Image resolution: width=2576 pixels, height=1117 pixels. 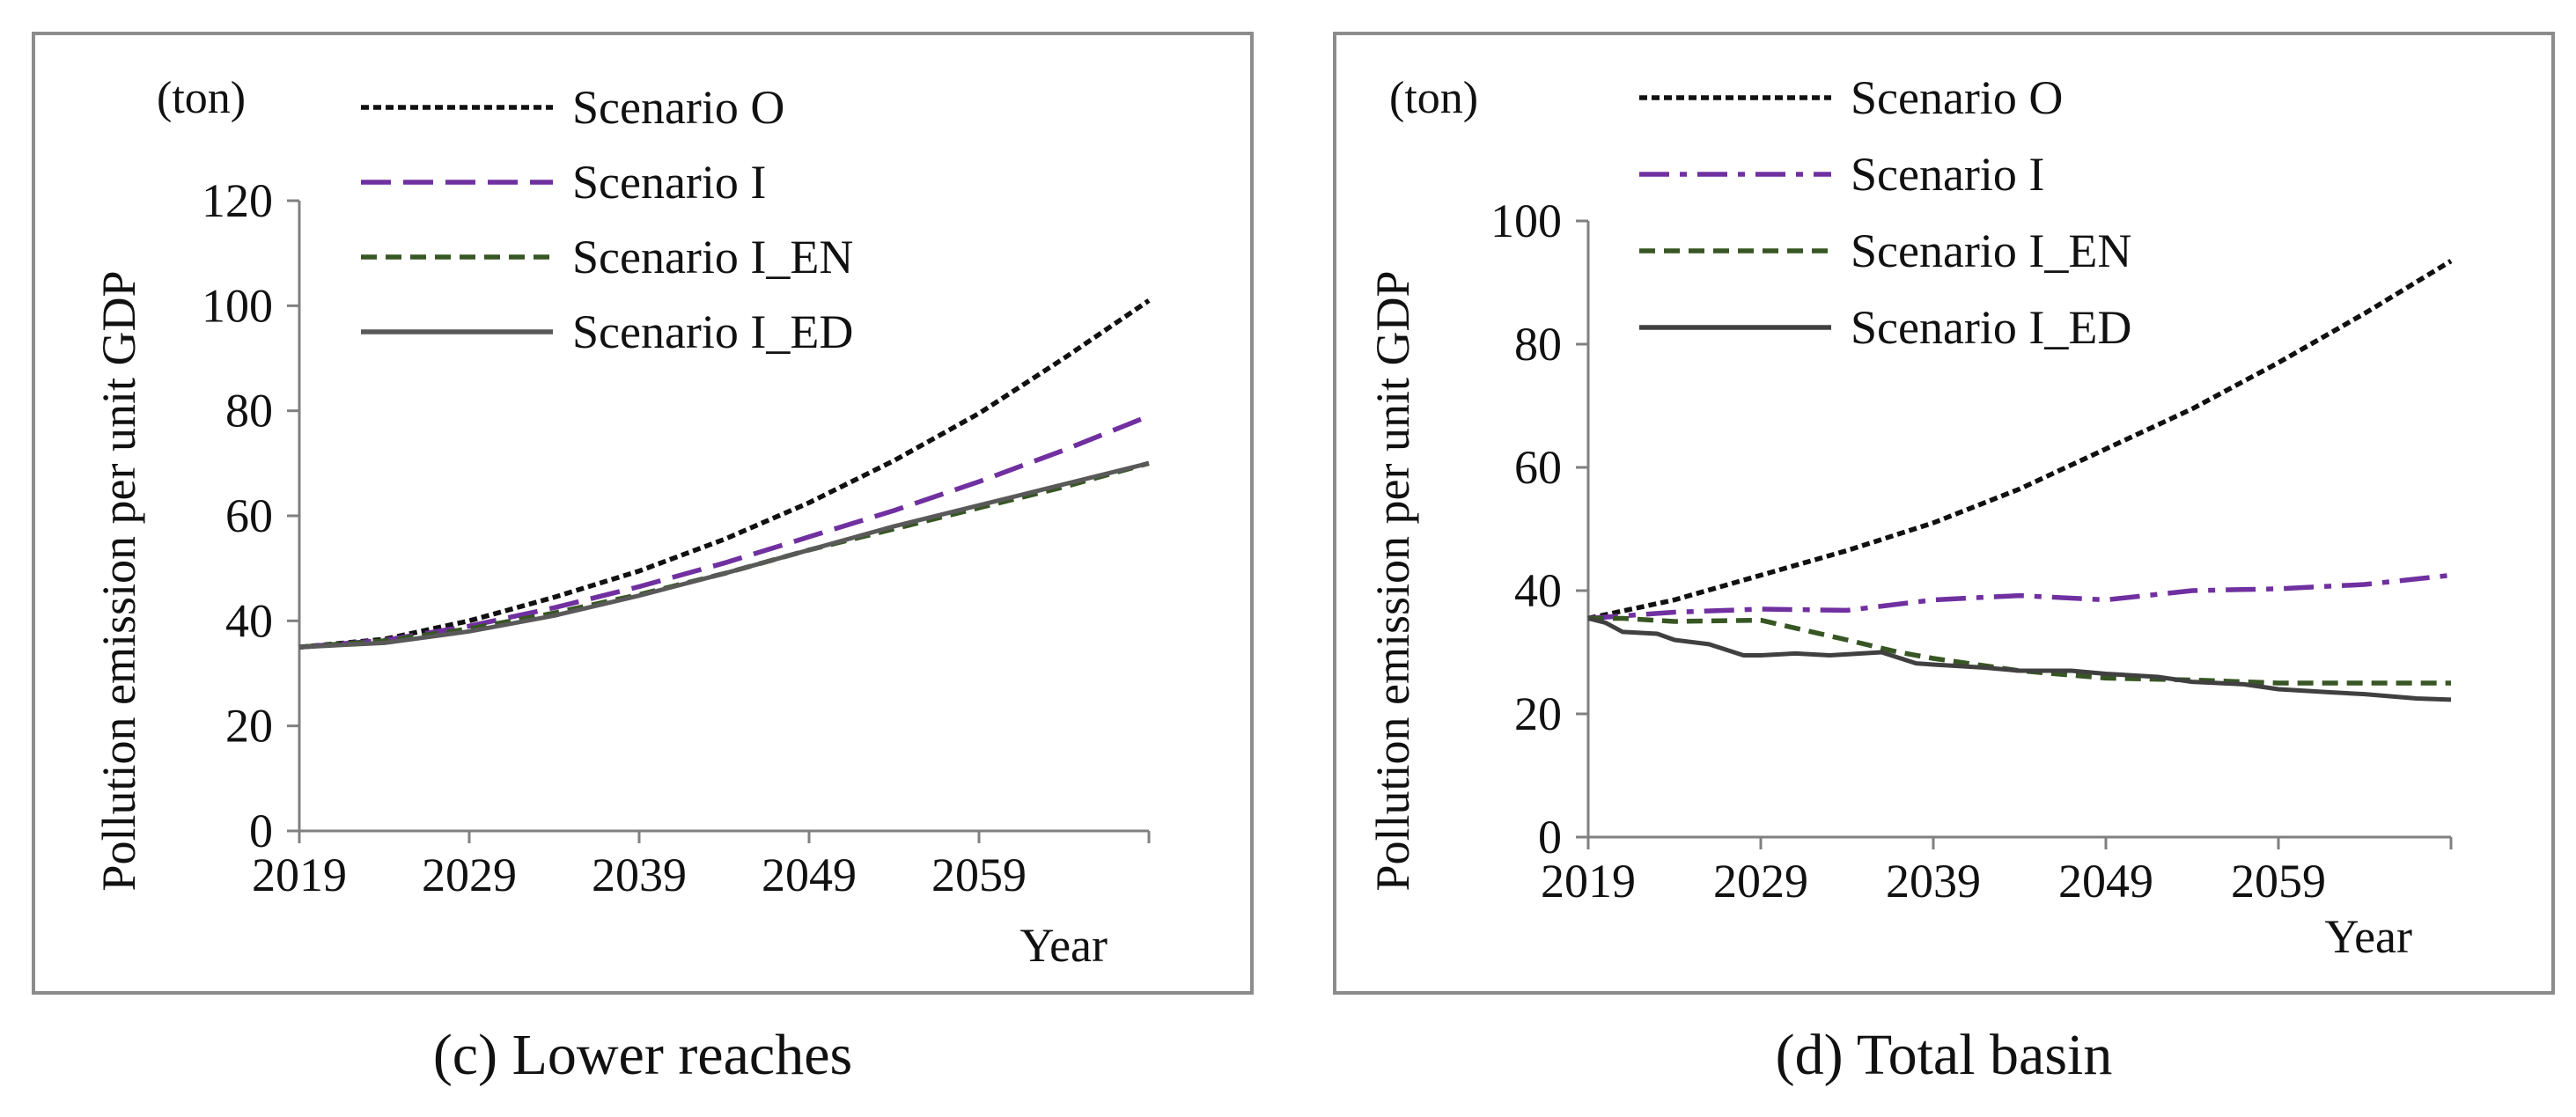 What do you see at coordinates (119, 581) in the screenshot?
I see `panel-c-y-axis-title: Pollution emission per unit GDP` at bounding box center [119, 581].